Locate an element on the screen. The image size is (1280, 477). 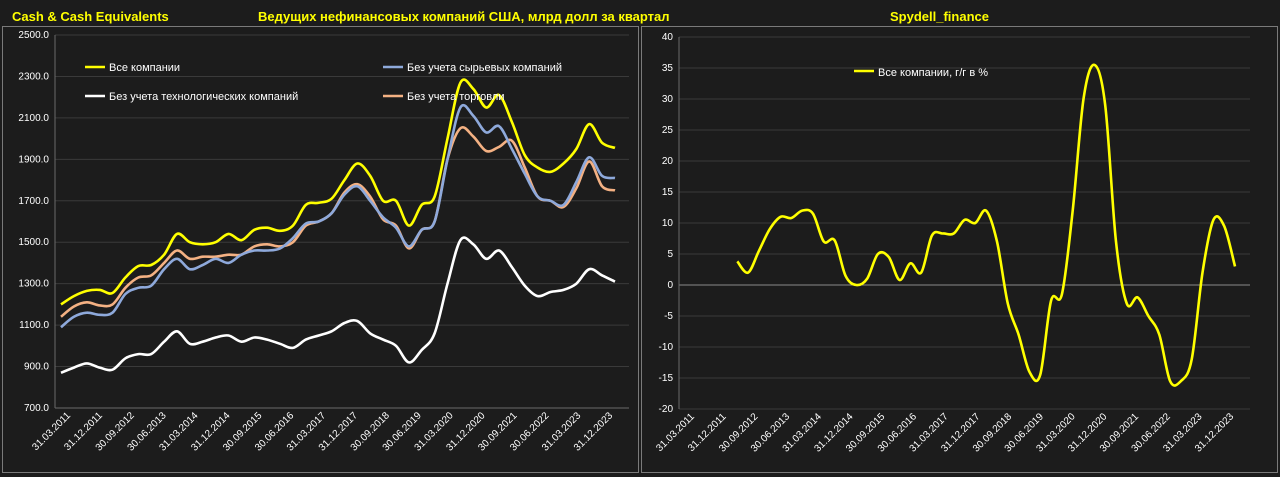
legend-label: Все компании, г/г в % is located at coordinates (933, 73).